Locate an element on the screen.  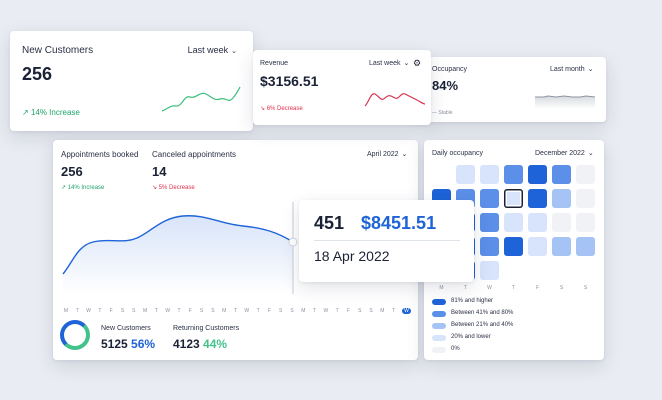
legend-label: Between 41% and 80% is located at coordinates (482, 313).